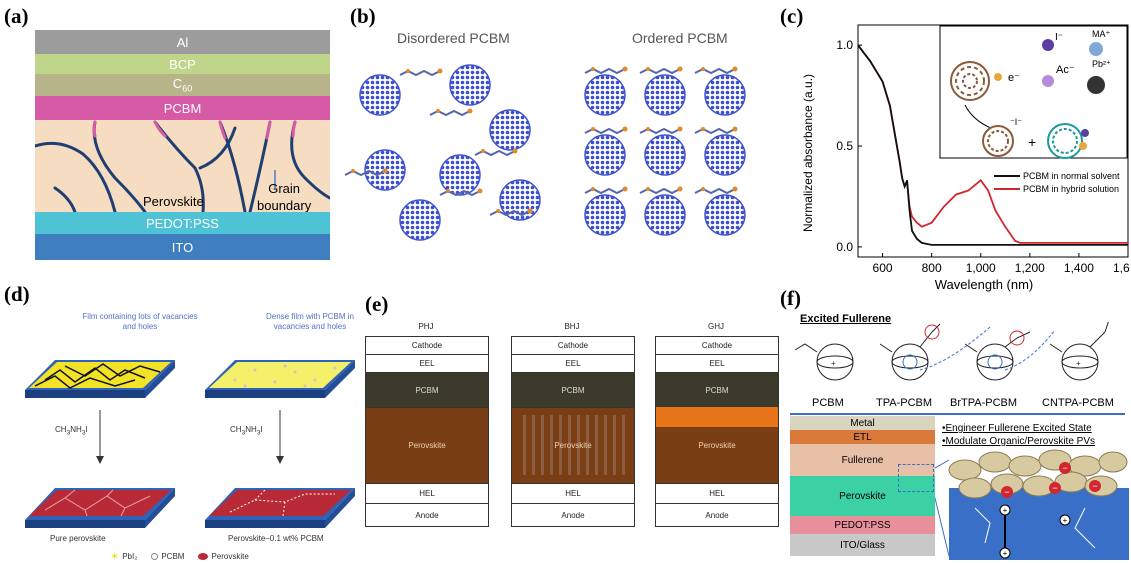  I want to click on caption-d-right-bottom: Perovskite–0.1 wt% PCBM, so click(276, 538).